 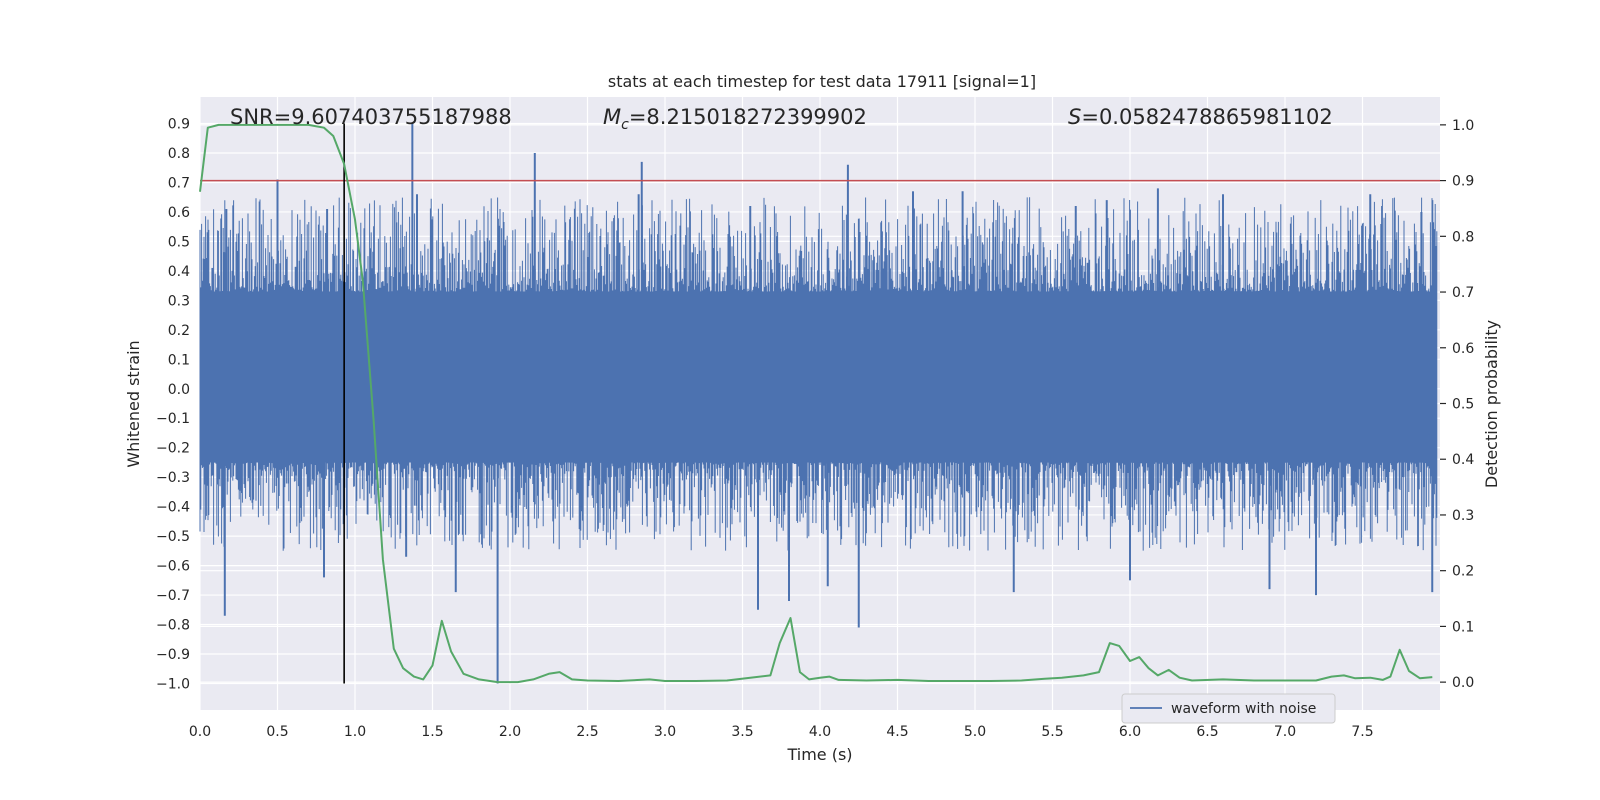 I want to click on annotation-s-value: S=0.0582478865981102, so click(x=1200, y=117).